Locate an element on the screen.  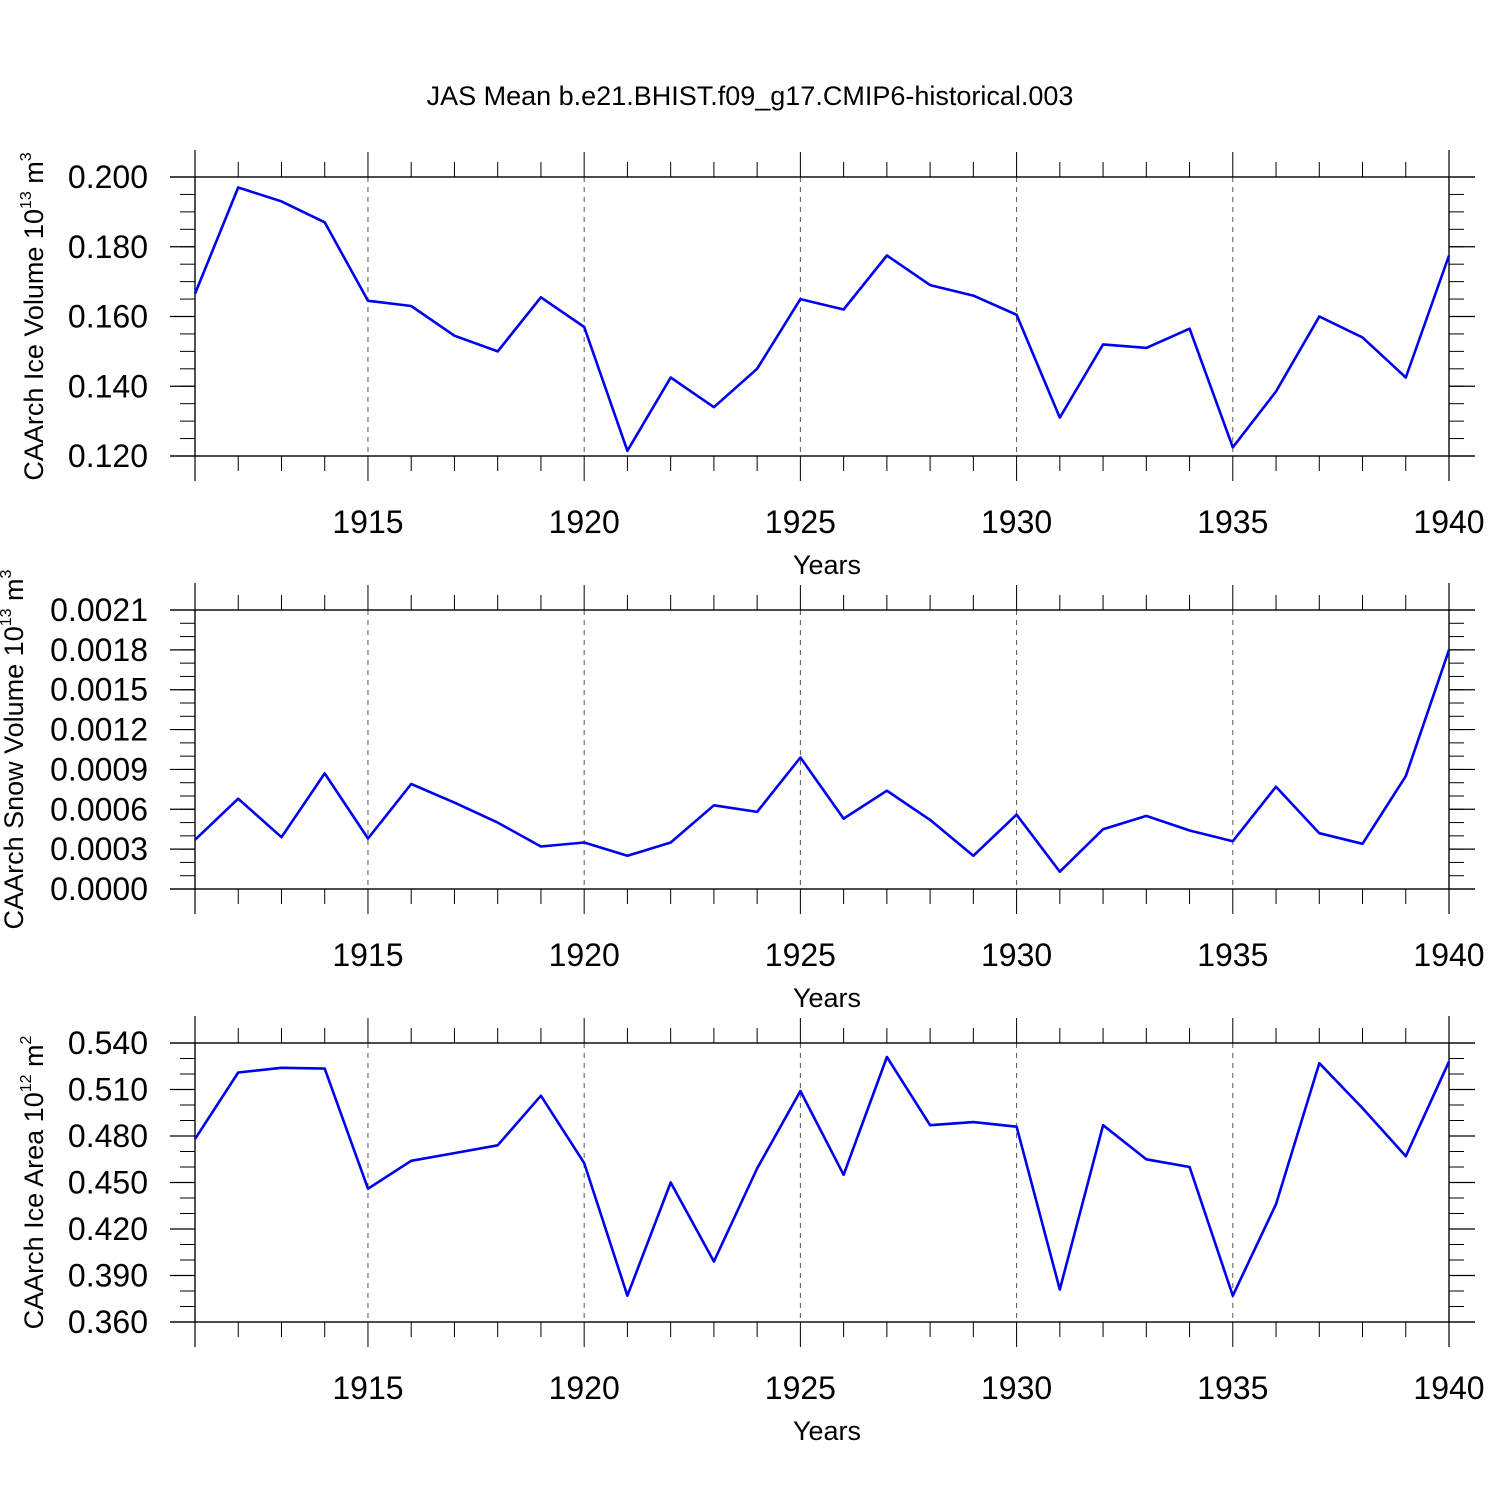
y-tick-label: 0.0003 is located at coordinates (99, 849).